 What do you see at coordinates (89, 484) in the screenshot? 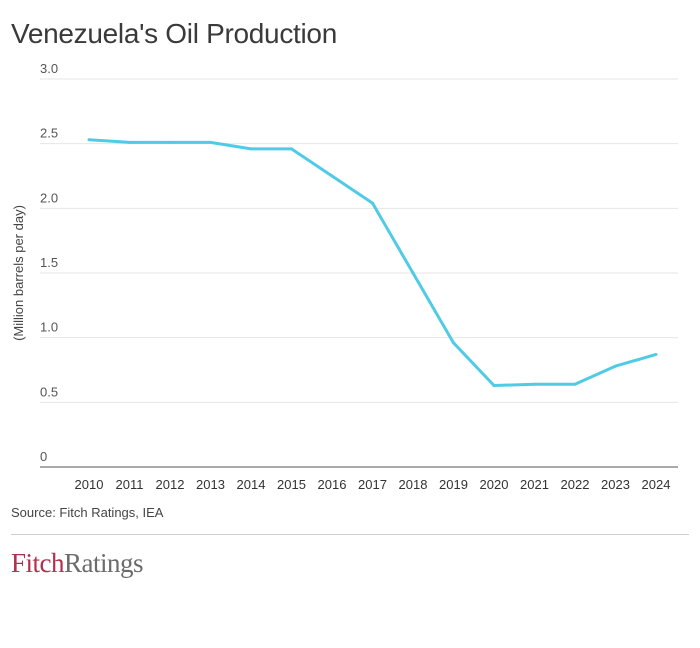
I see `x-tick-label: 2010` at bounding box center [89, 484].